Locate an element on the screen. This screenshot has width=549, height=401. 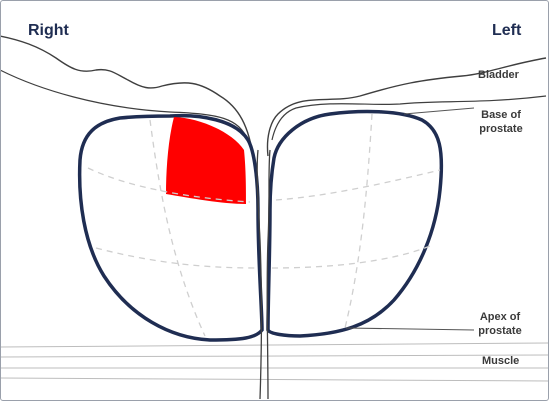
leader-lines is located at coordinates (410, 219).